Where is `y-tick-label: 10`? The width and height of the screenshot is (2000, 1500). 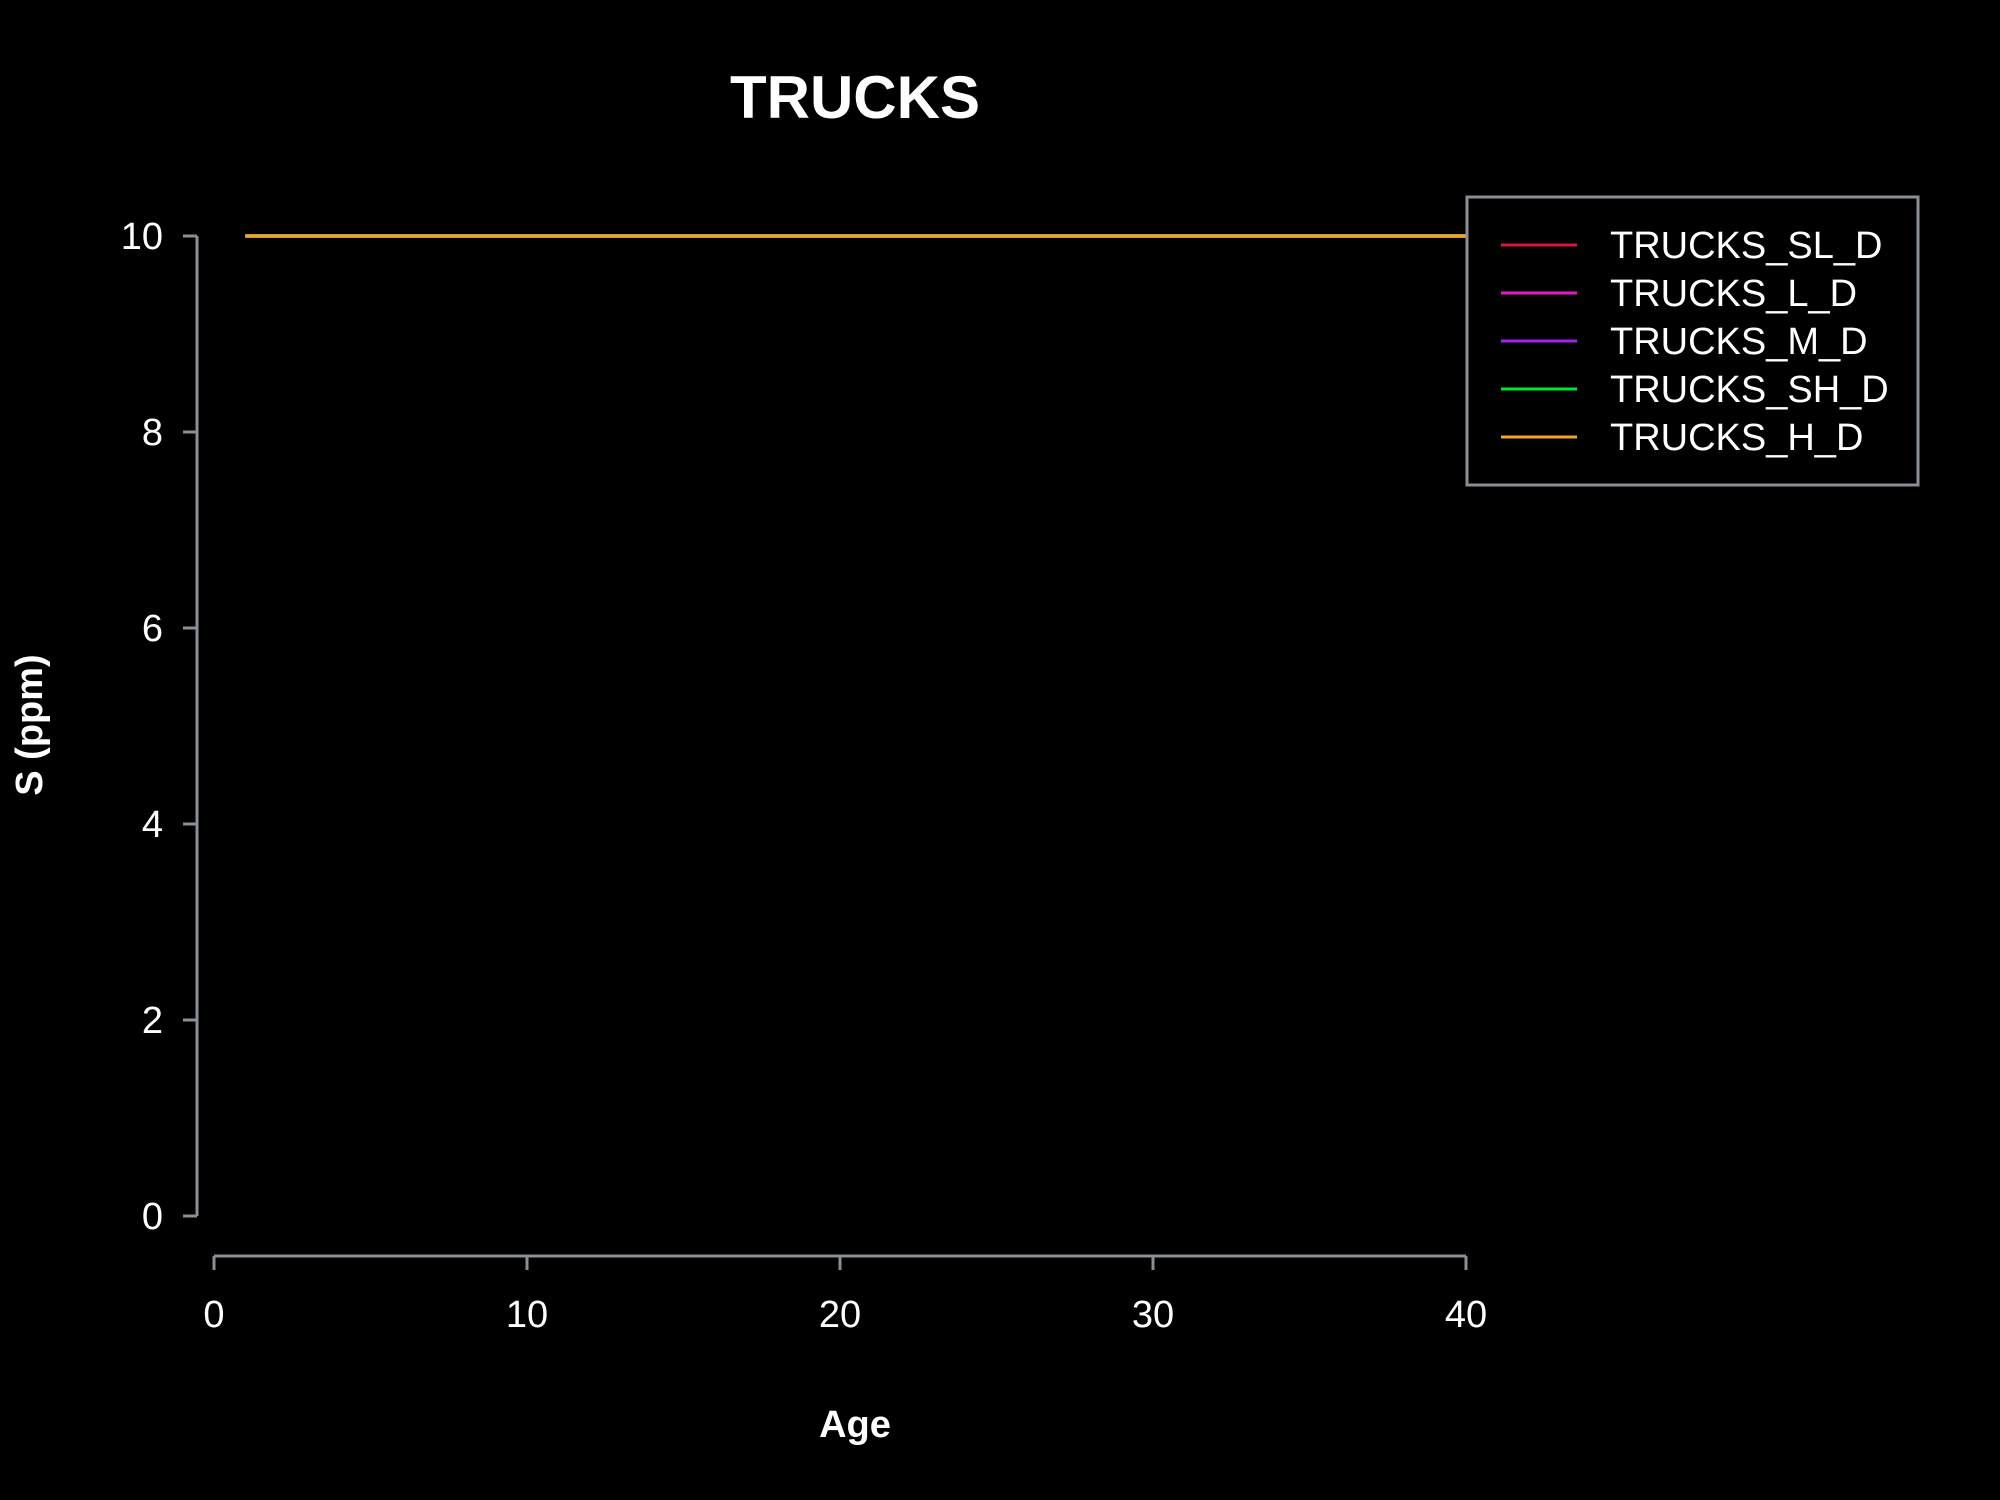 y-tick-label: 10 is located at coordinates (142, 237).